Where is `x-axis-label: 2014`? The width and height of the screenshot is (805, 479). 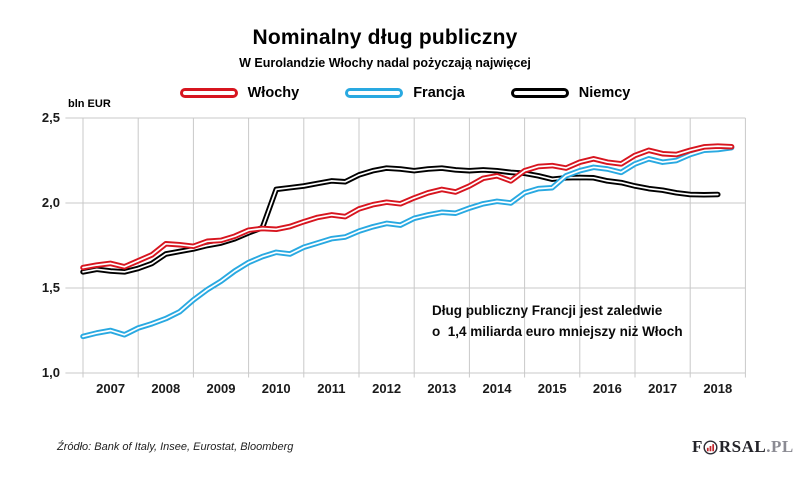 x-axis-label: 2014 is located at coordinates (497, 388).